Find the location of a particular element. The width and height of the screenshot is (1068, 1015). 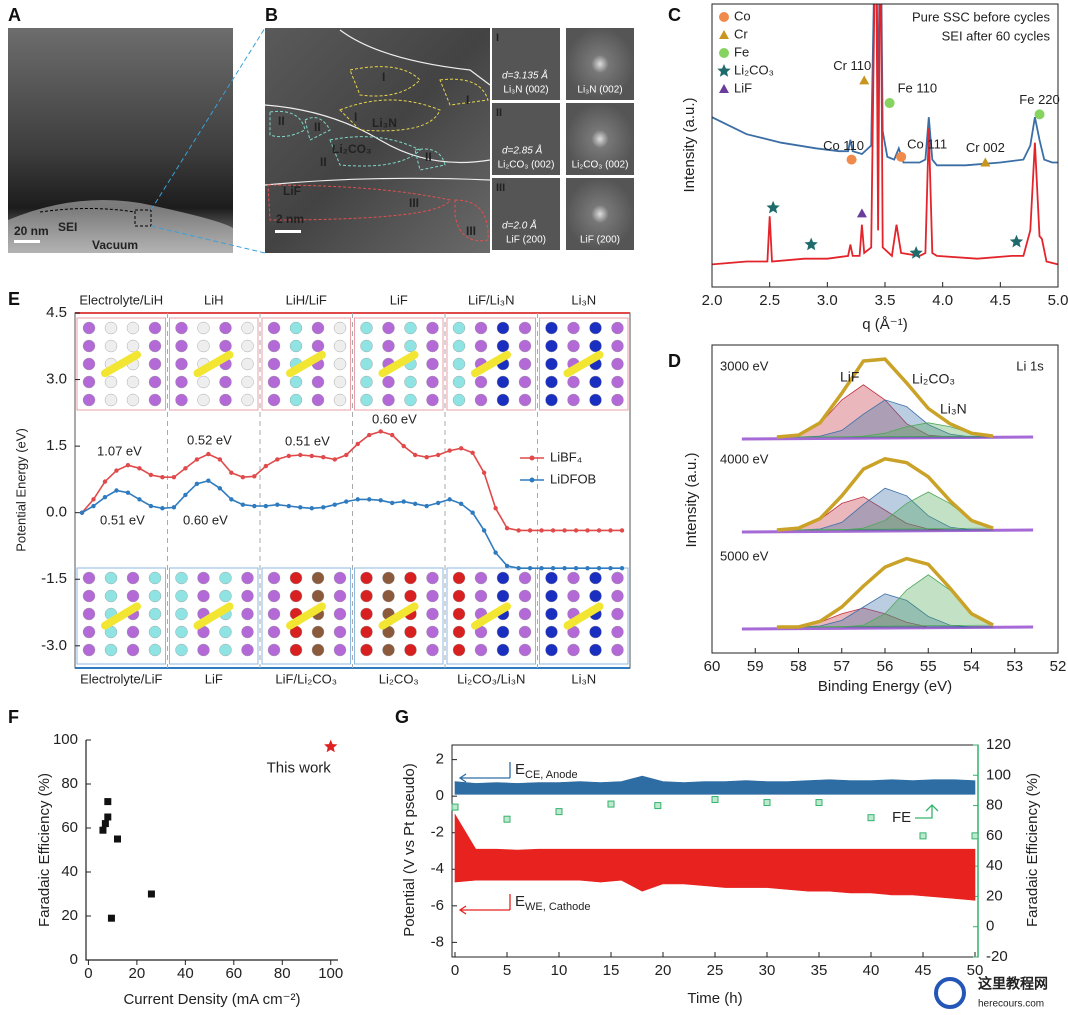

inset-d-spacing: d=3.135 Å is located at coordinates (525, 75).